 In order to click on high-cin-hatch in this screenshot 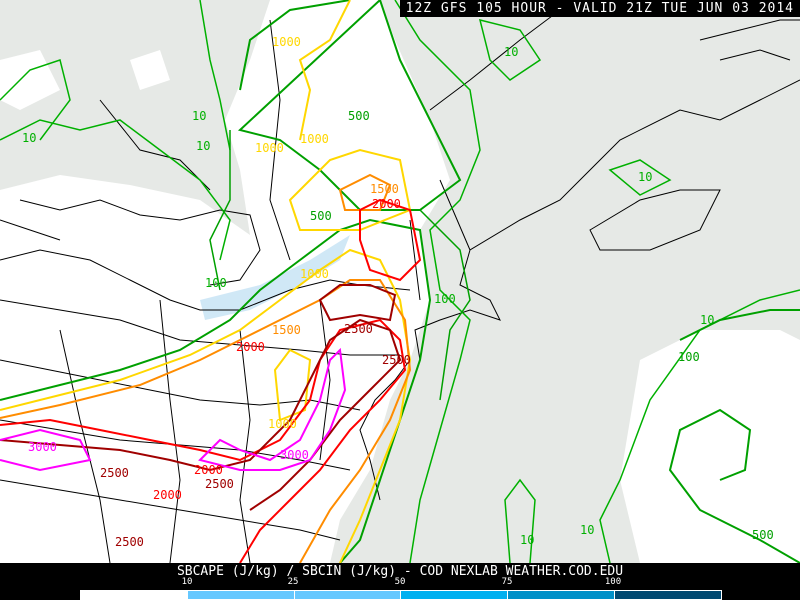, I will do `click(275, 277)`.